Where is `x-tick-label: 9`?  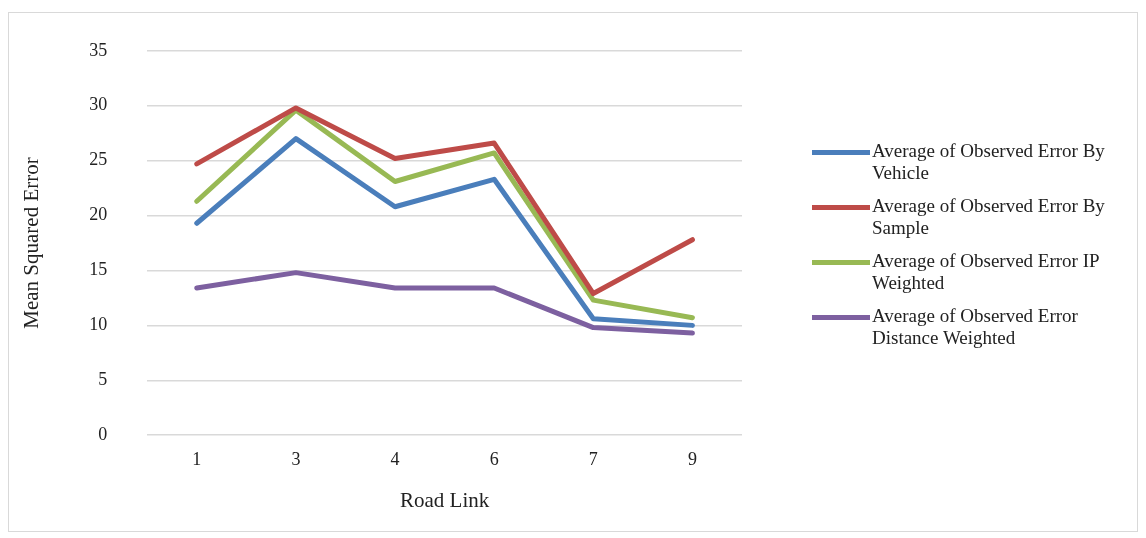
x-tick-label: 9 is located at coordinates (692, 458).